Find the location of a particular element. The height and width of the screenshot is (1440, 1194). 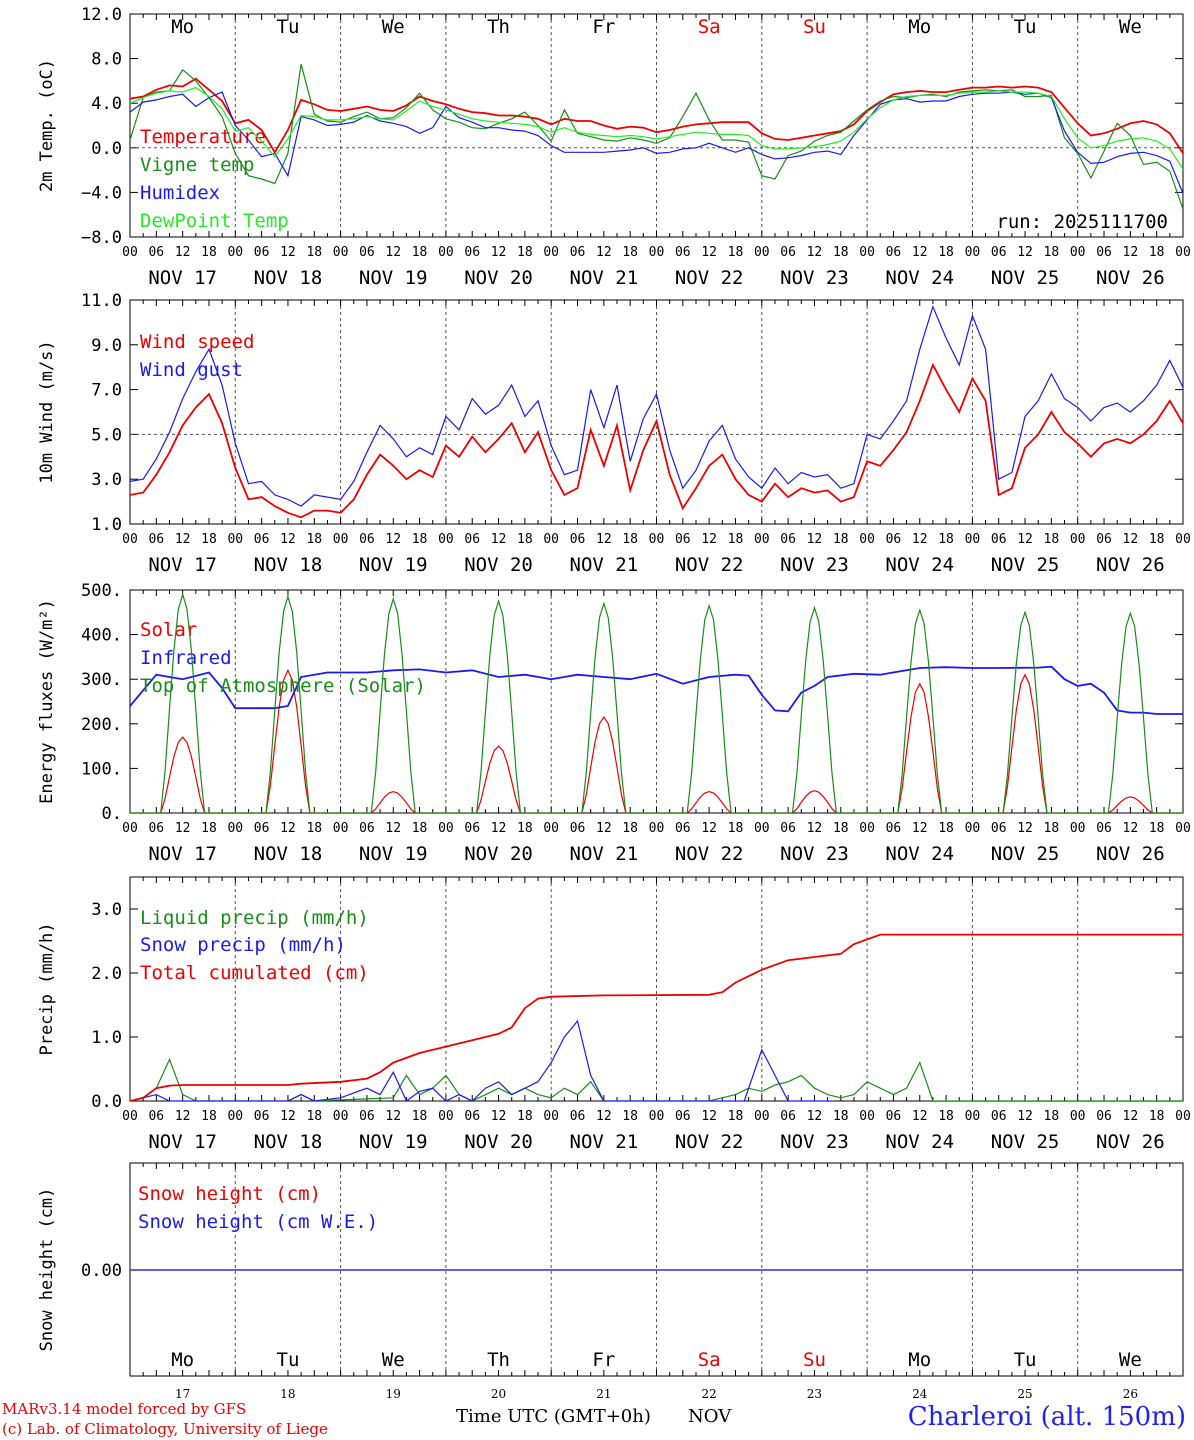

y-tick-label: −8.0 is located at coordinates (101, 238).